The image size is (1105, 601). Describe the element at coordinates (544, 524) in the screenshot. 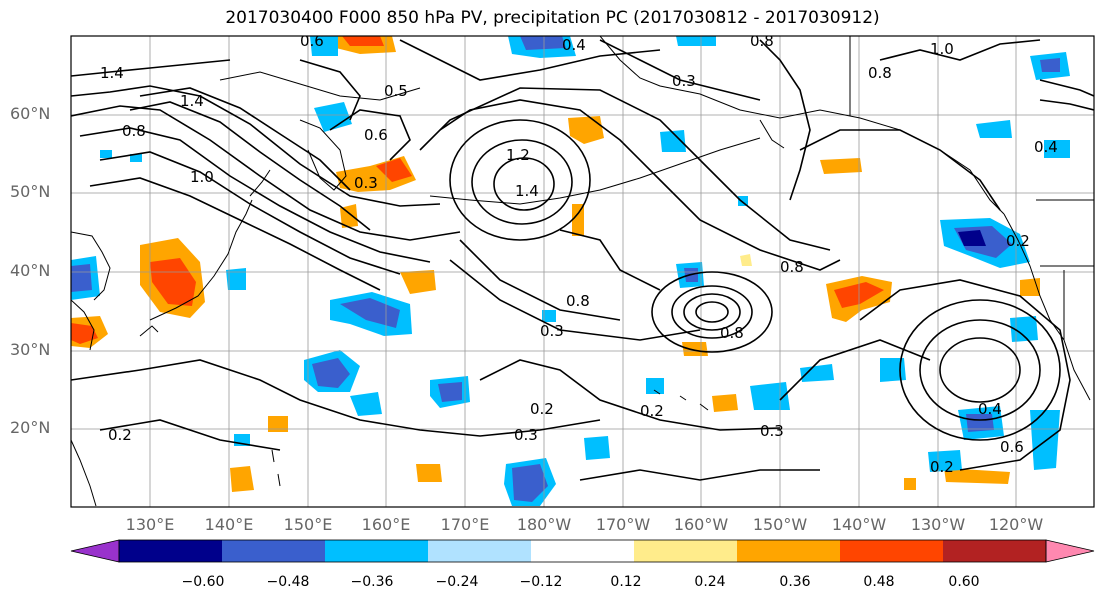

I see `lon-label-180w: 180°W` at that location.